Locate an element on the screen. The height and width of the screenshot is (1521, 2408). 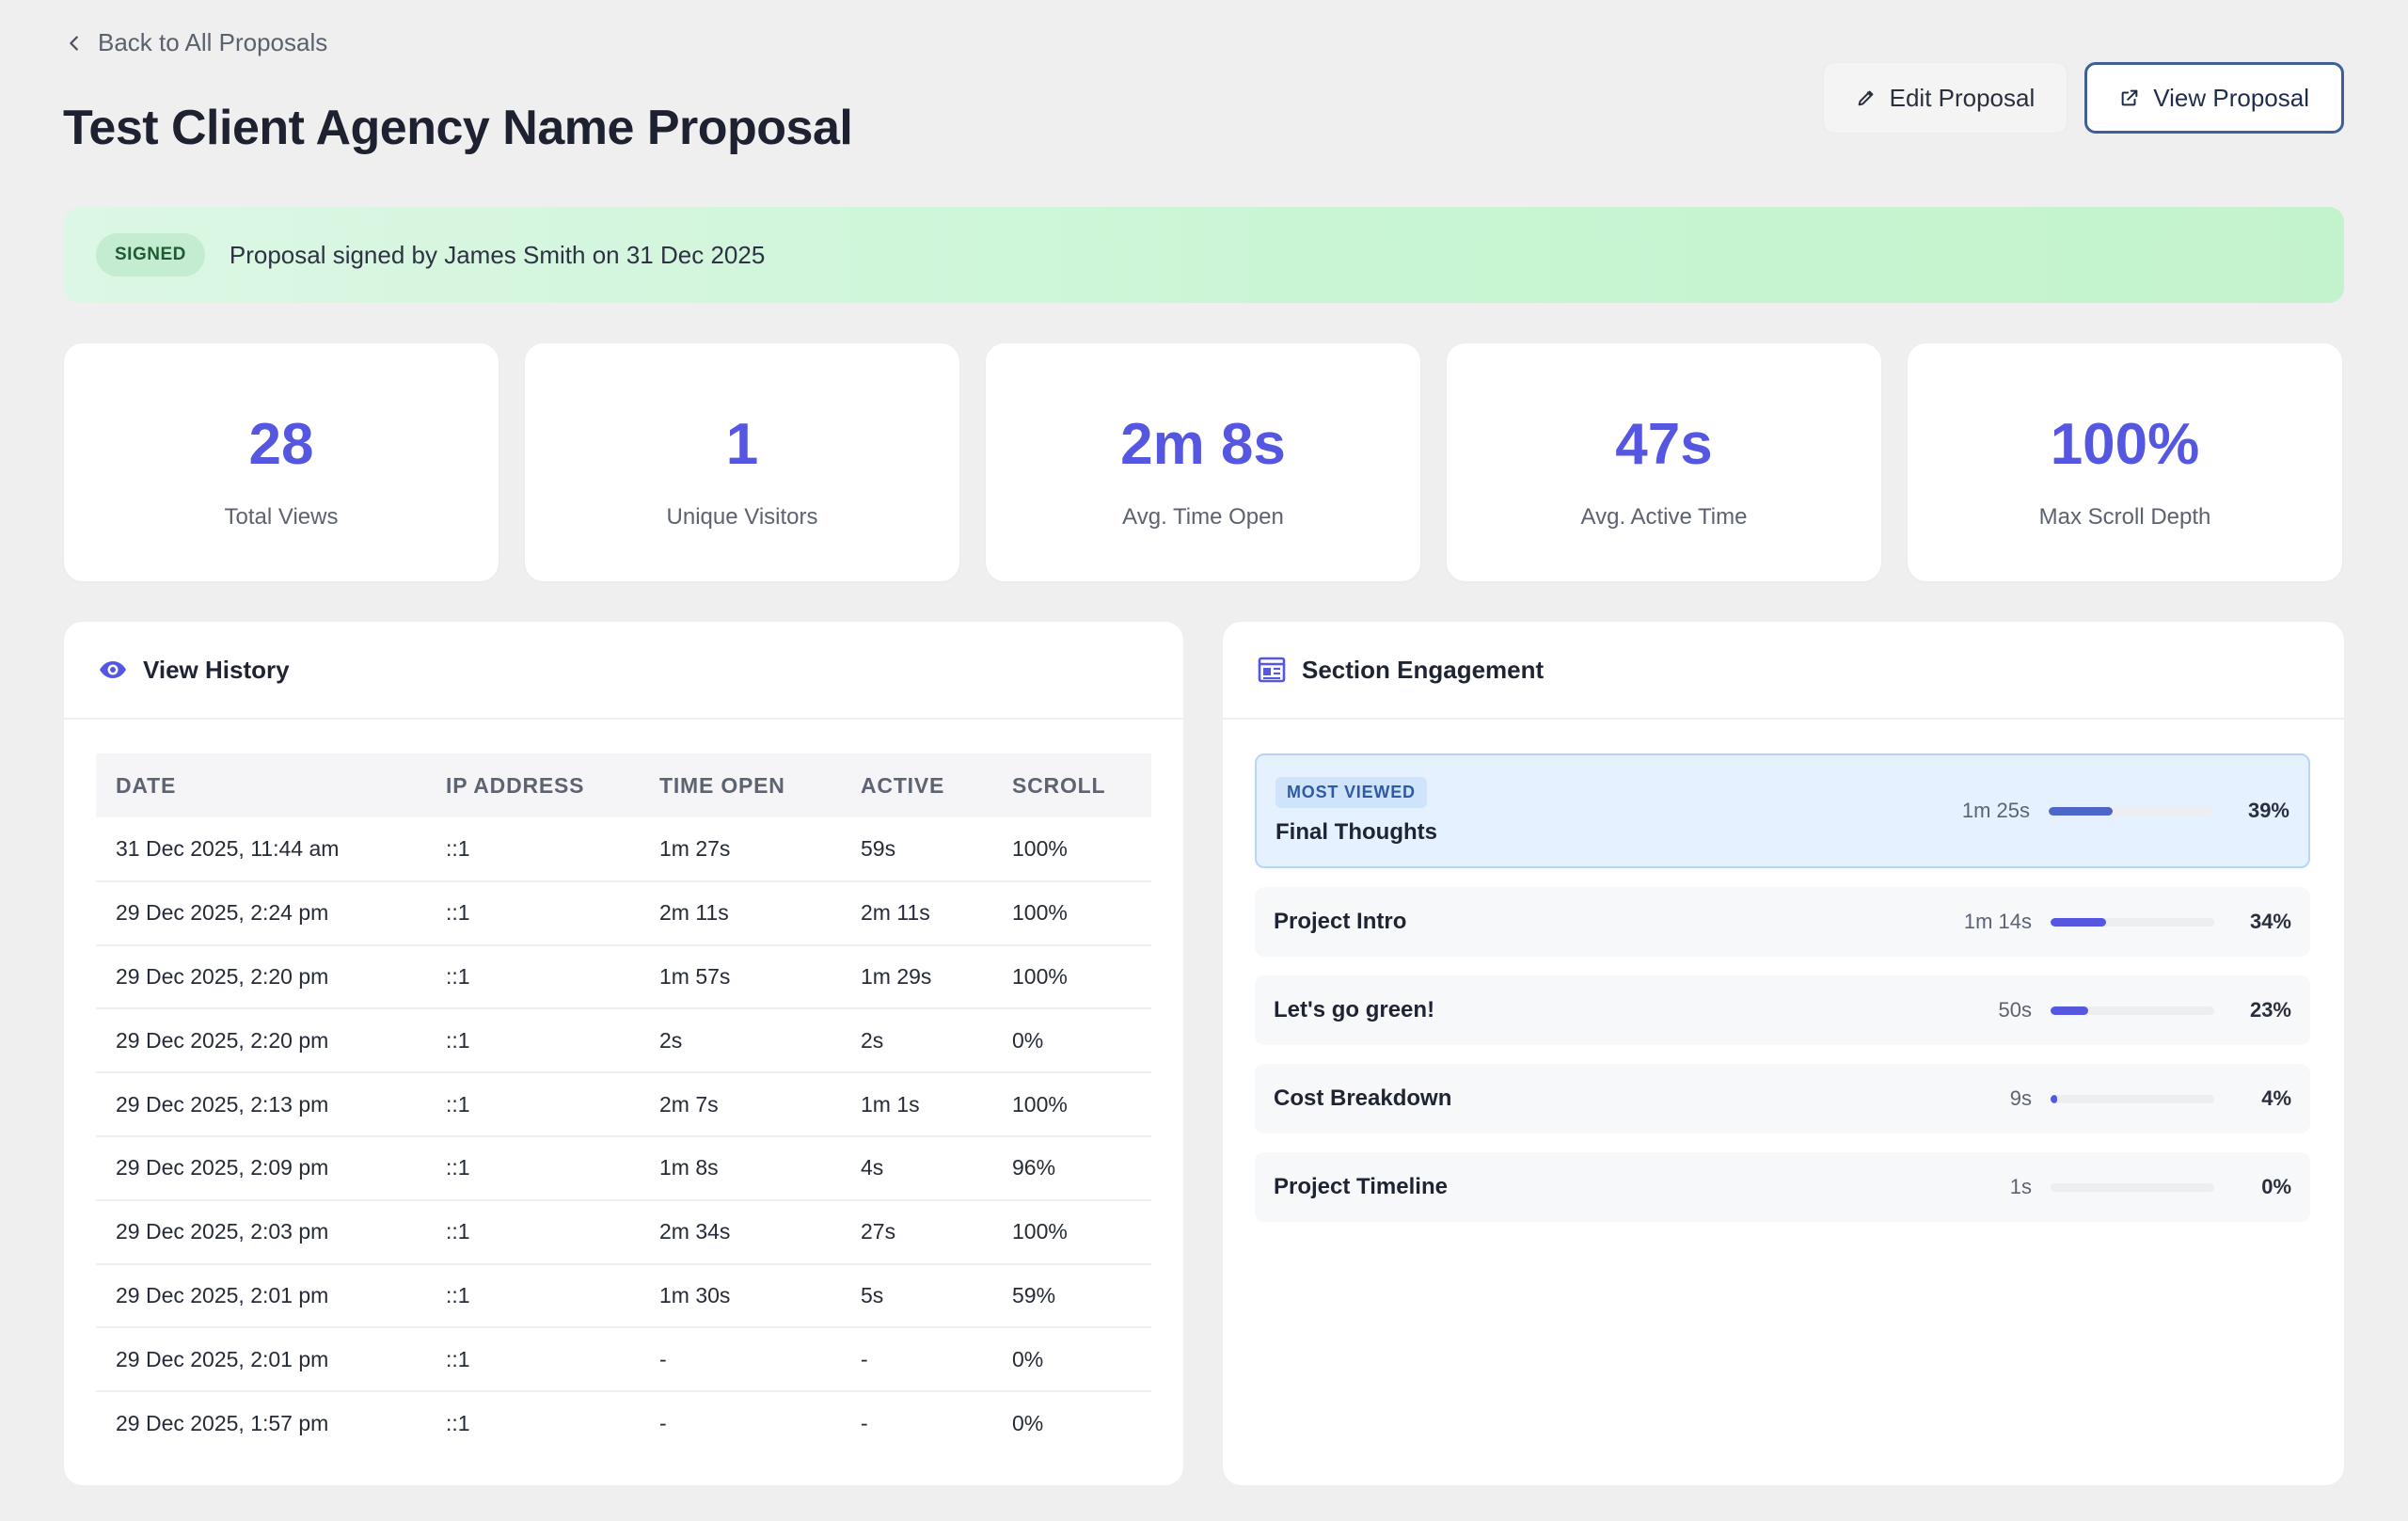
section-time: 1s is located at coordinates (2020, 1186).